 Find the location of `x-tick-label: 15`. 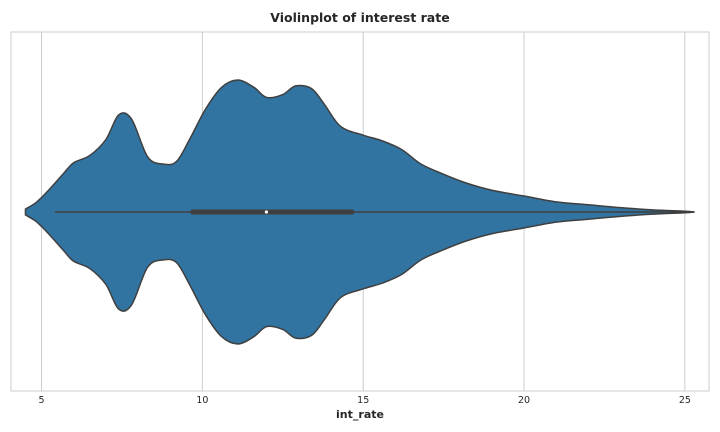

x-tick-label: 15 is located at coordinates (363, 400).